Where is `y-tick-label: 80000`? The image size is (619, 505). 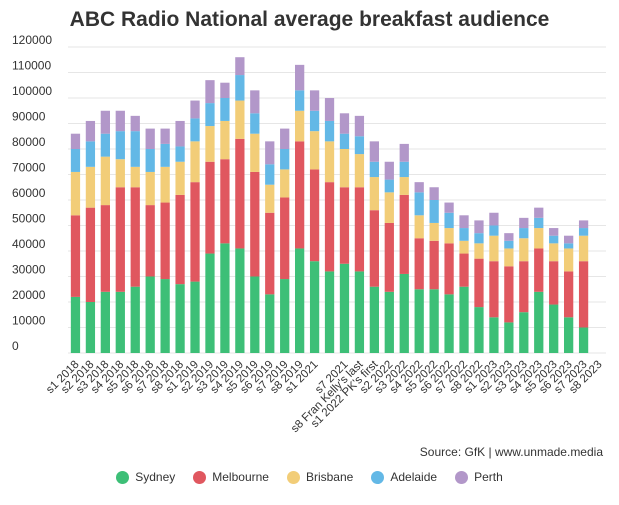
y-tick-label: 80000 is located at coordinates (29, 142).